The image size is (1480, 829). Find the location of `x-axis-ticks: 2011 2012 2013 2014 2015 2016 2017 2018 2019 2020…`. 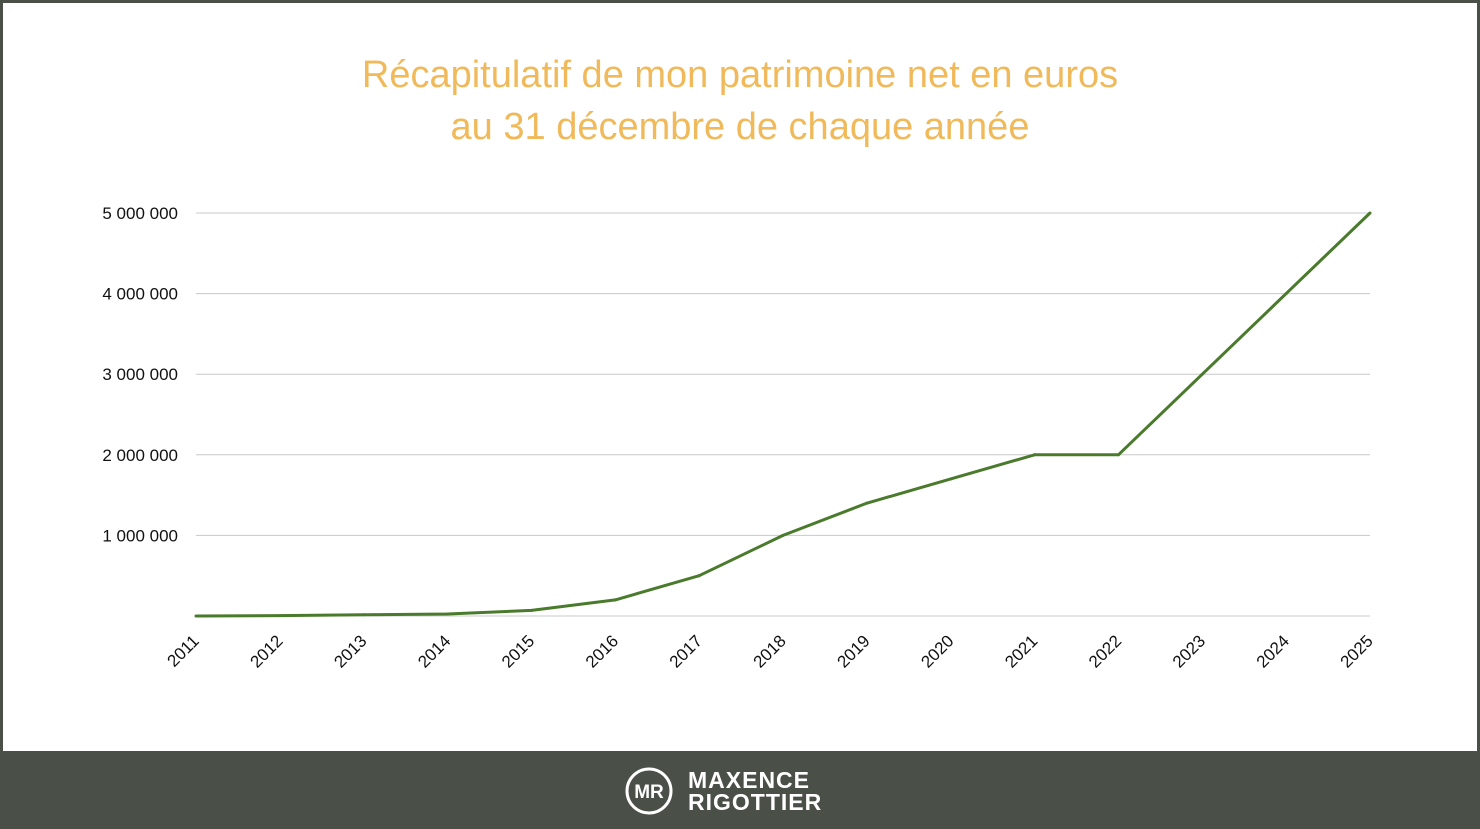

x-axis-ticks: 2011 2012 2013 2014 2015 2016 2017 2018 2019 2020… is located at coordinates (770, 651).